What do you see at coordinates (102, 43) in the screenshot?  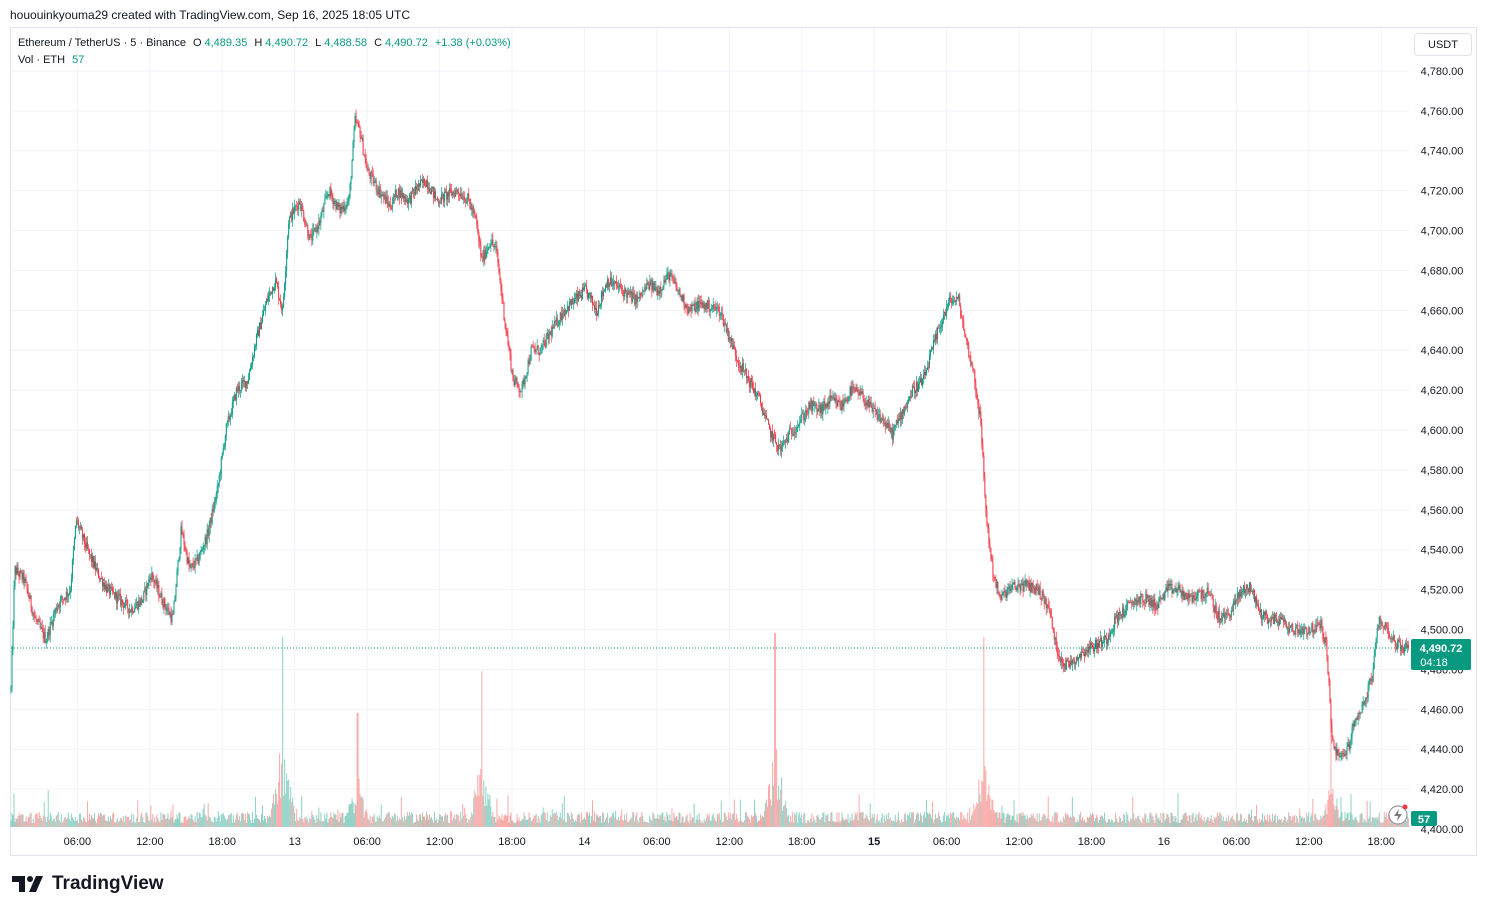 I see `symbol-name: Ethereum / TetherUS · 5 · Binance` at bounding box center [102, 43].